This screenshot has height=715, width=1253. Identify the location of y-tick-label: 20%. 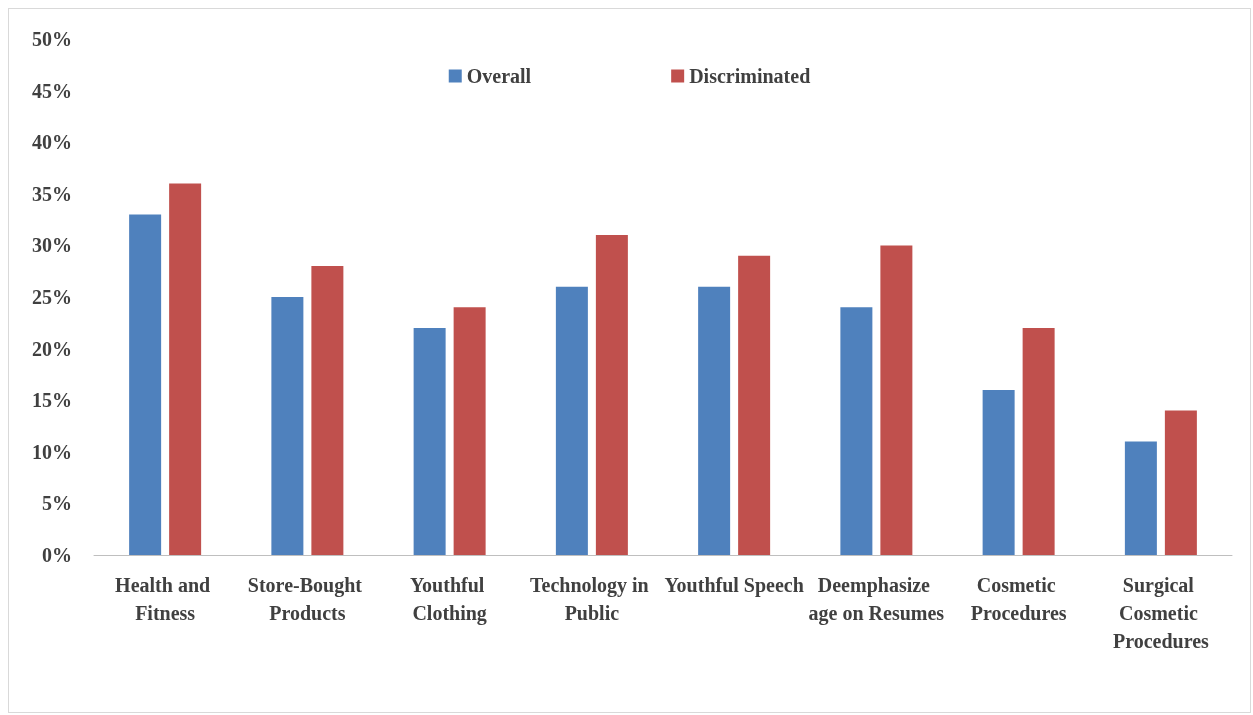
(52, 348).